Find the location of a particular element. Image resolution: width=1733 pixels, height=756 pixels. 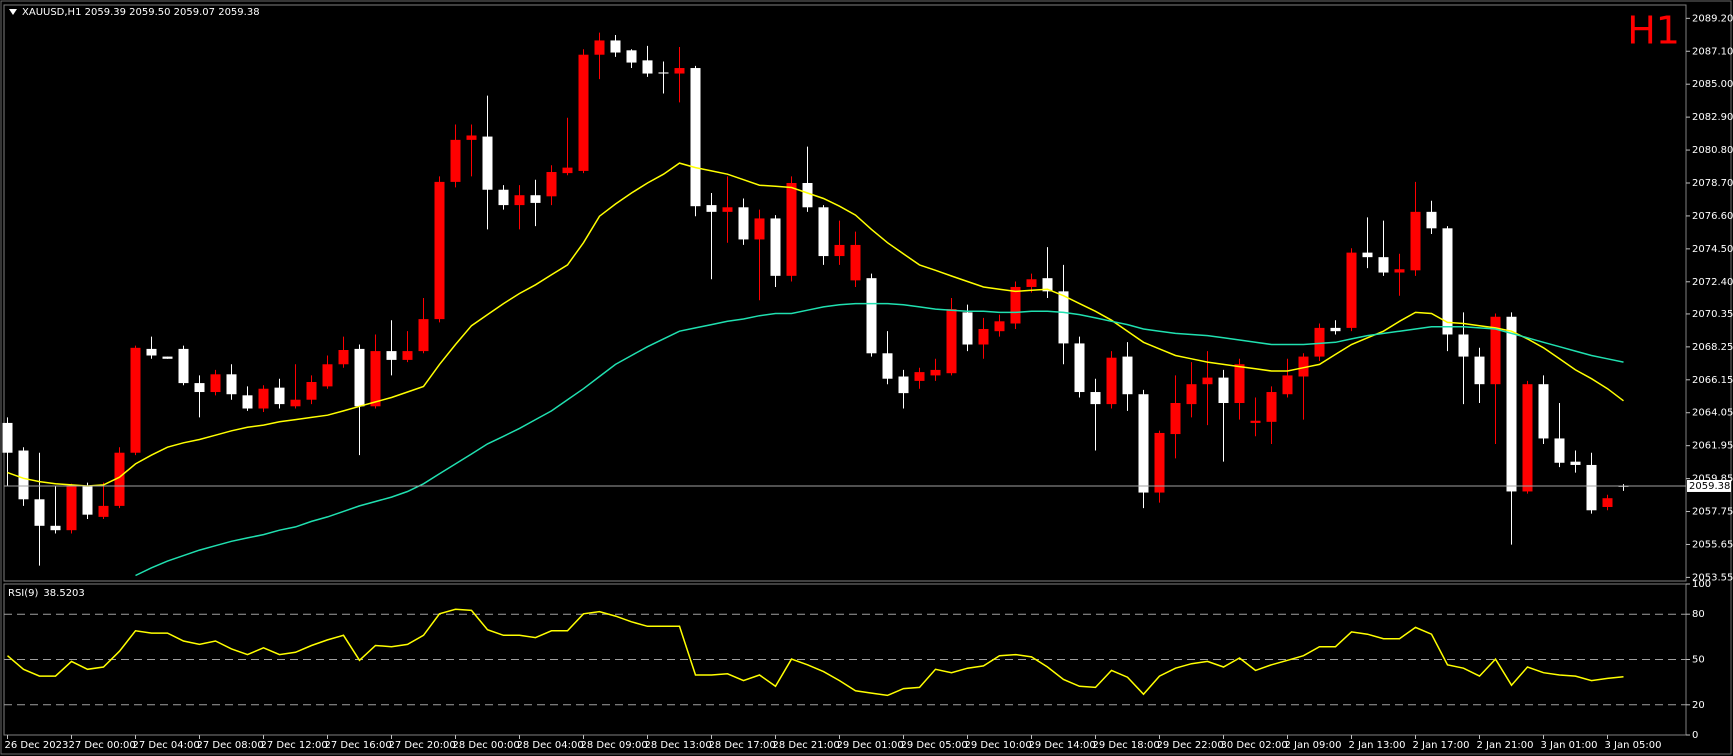

y-tick-label: 50 is located at coordinates (1698, 660).